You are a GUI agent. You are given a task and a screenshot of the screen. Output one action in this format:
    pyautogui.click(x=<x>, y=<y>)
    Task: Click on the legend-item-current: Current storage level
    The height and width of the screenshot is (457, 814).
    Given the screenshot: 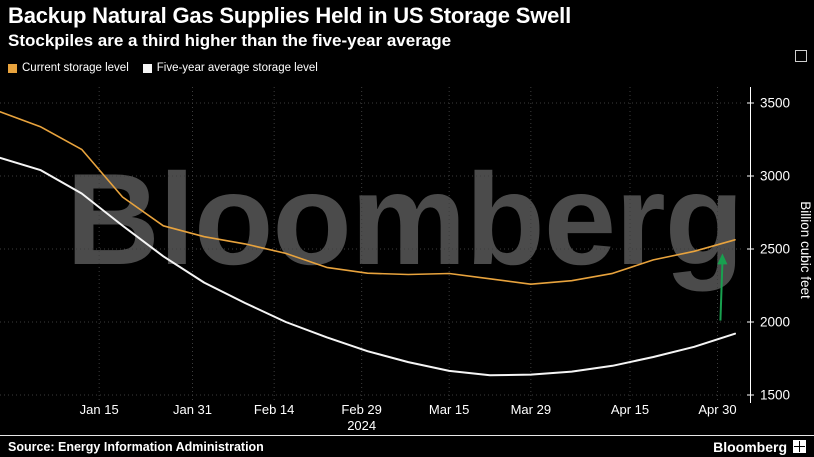 What is the action you would take?
    pyautogui.click(x=68, y=68)
    